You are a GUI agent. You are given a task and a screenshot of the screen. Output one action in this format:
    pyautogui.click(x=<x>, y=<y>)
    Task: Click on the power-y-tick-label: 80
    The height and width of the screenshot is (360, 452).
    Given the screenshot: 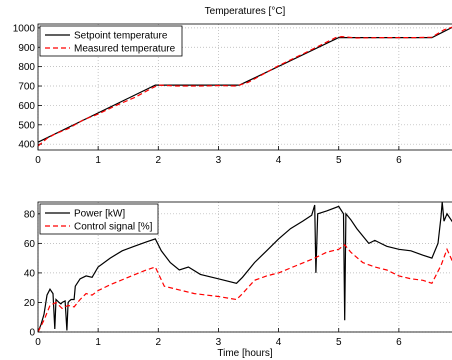 What is the action you would take?
    pyautogui.click(x=30, y=214)
    